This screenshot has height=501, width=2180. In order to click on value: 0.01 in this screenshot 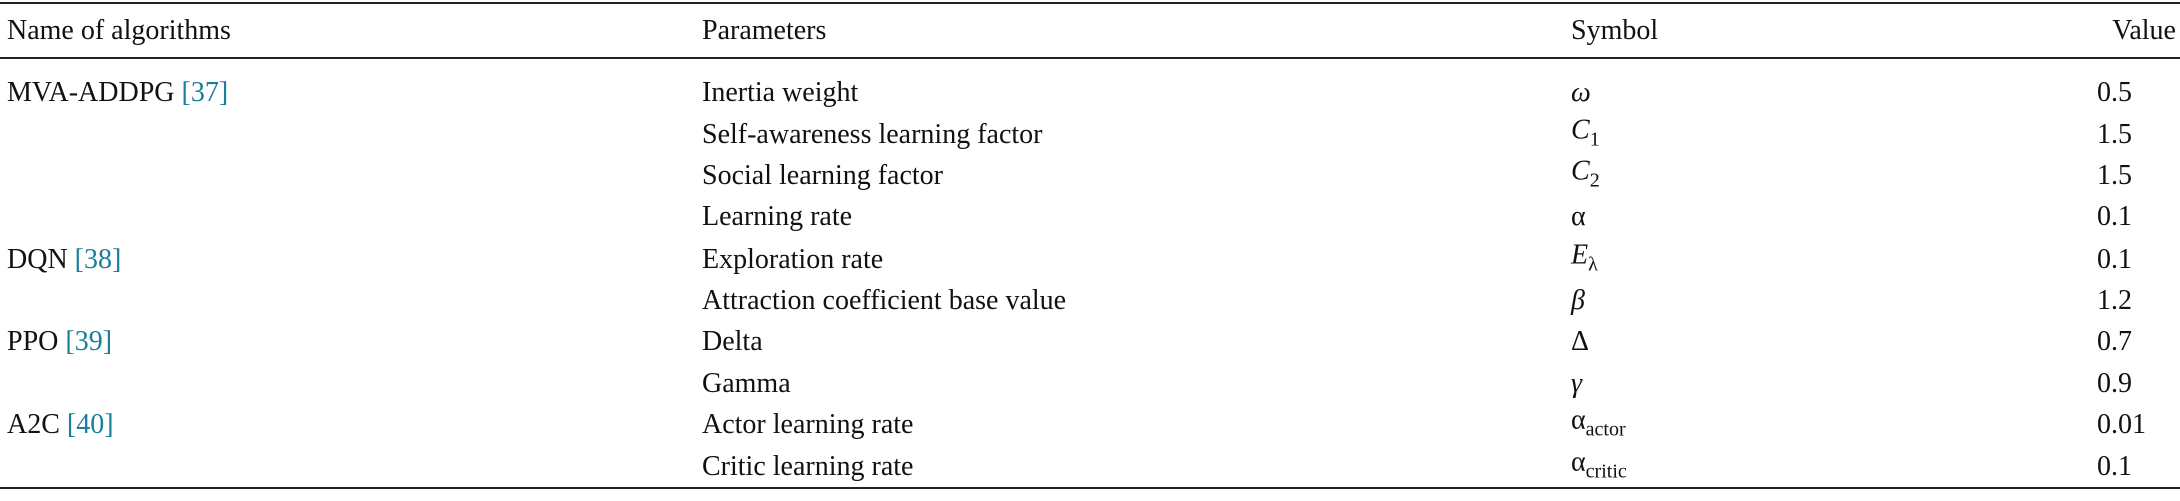, I will do `click(2121, 424)`.